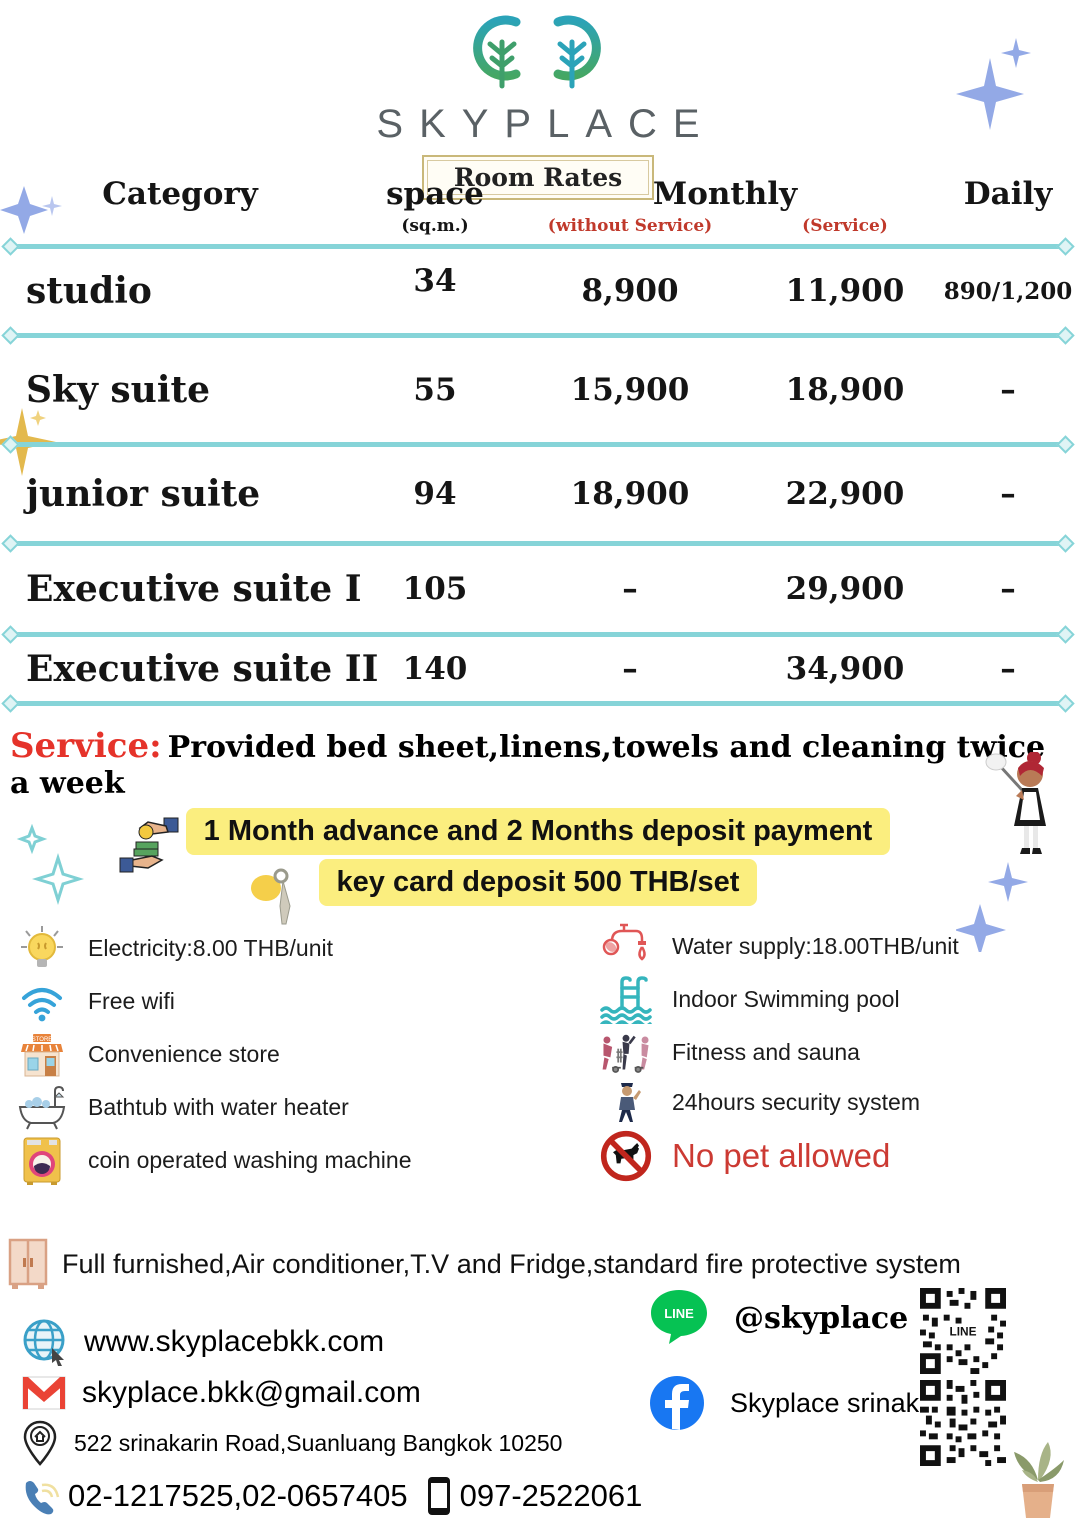  Describe the element at coordinates (538, 669) in the screenshot. I see `table-row: Executive suite II 140 – 34,900 –` at that location.